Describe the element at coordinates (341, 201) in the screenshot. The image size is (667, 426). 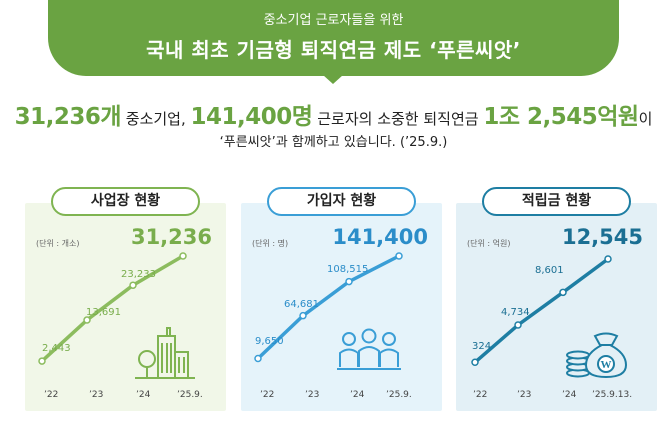
I see `panel-title: 가입자 현황` at that location.